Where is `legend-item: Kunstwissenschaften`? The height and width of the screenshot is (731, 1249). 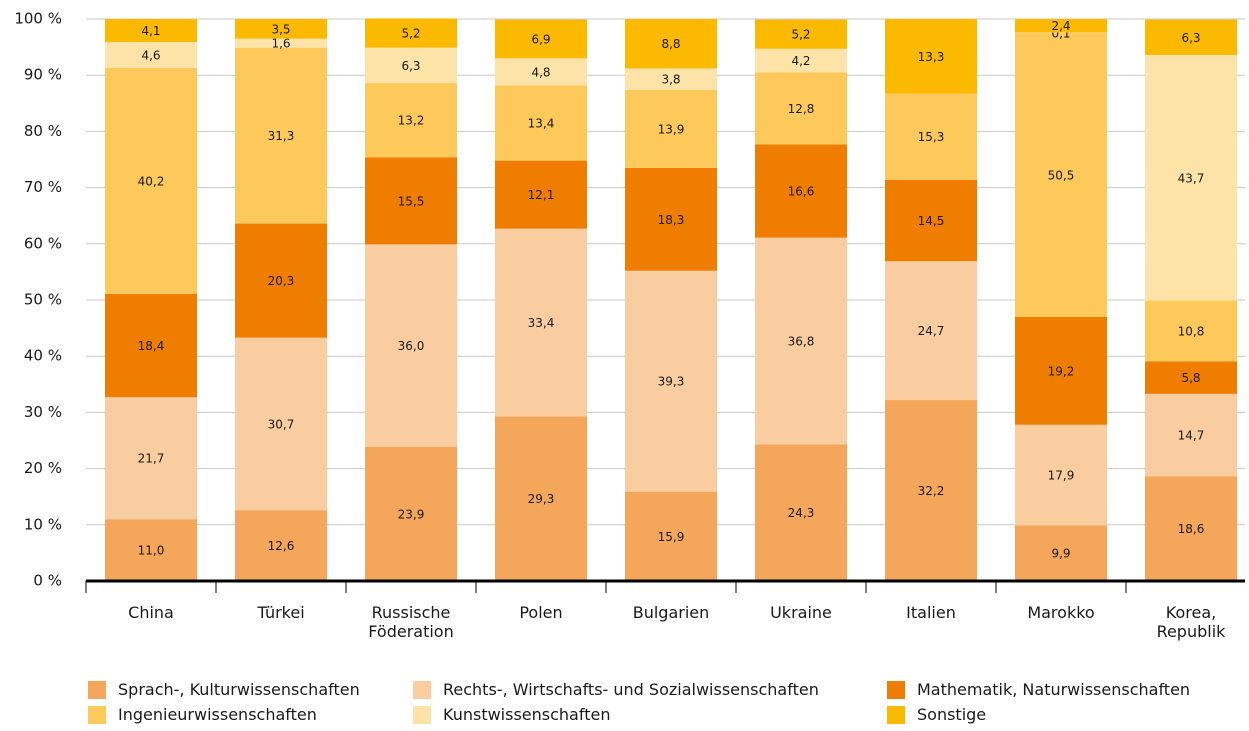
legend-item: Kunstwissenschaften is located at coordinates (511, 714).